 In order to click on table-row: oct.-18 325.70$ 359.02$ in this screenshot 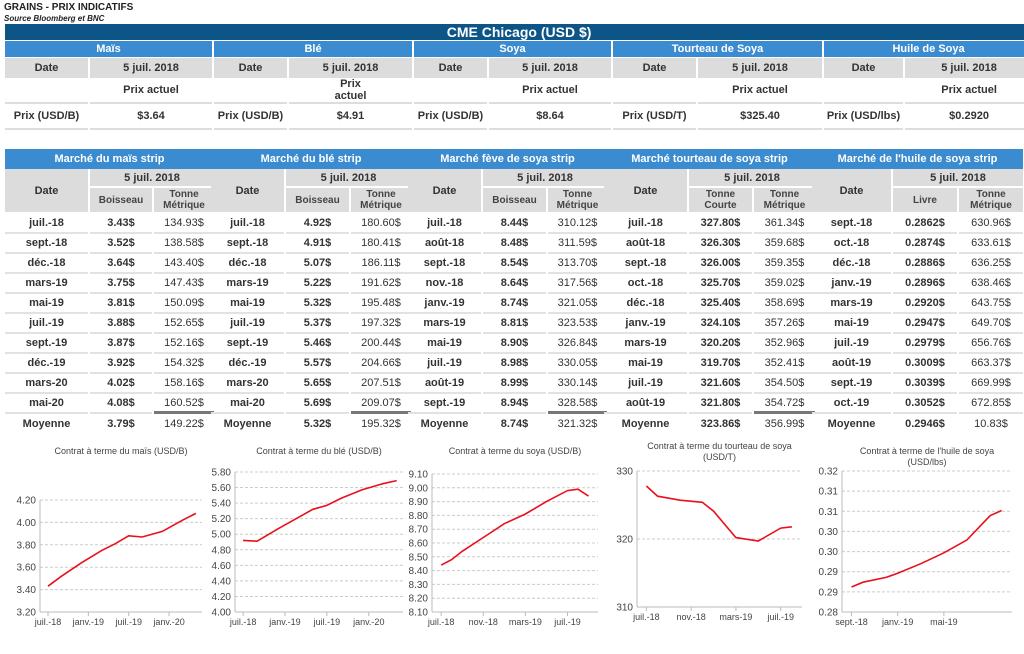, I will do `click(710, 284)`.